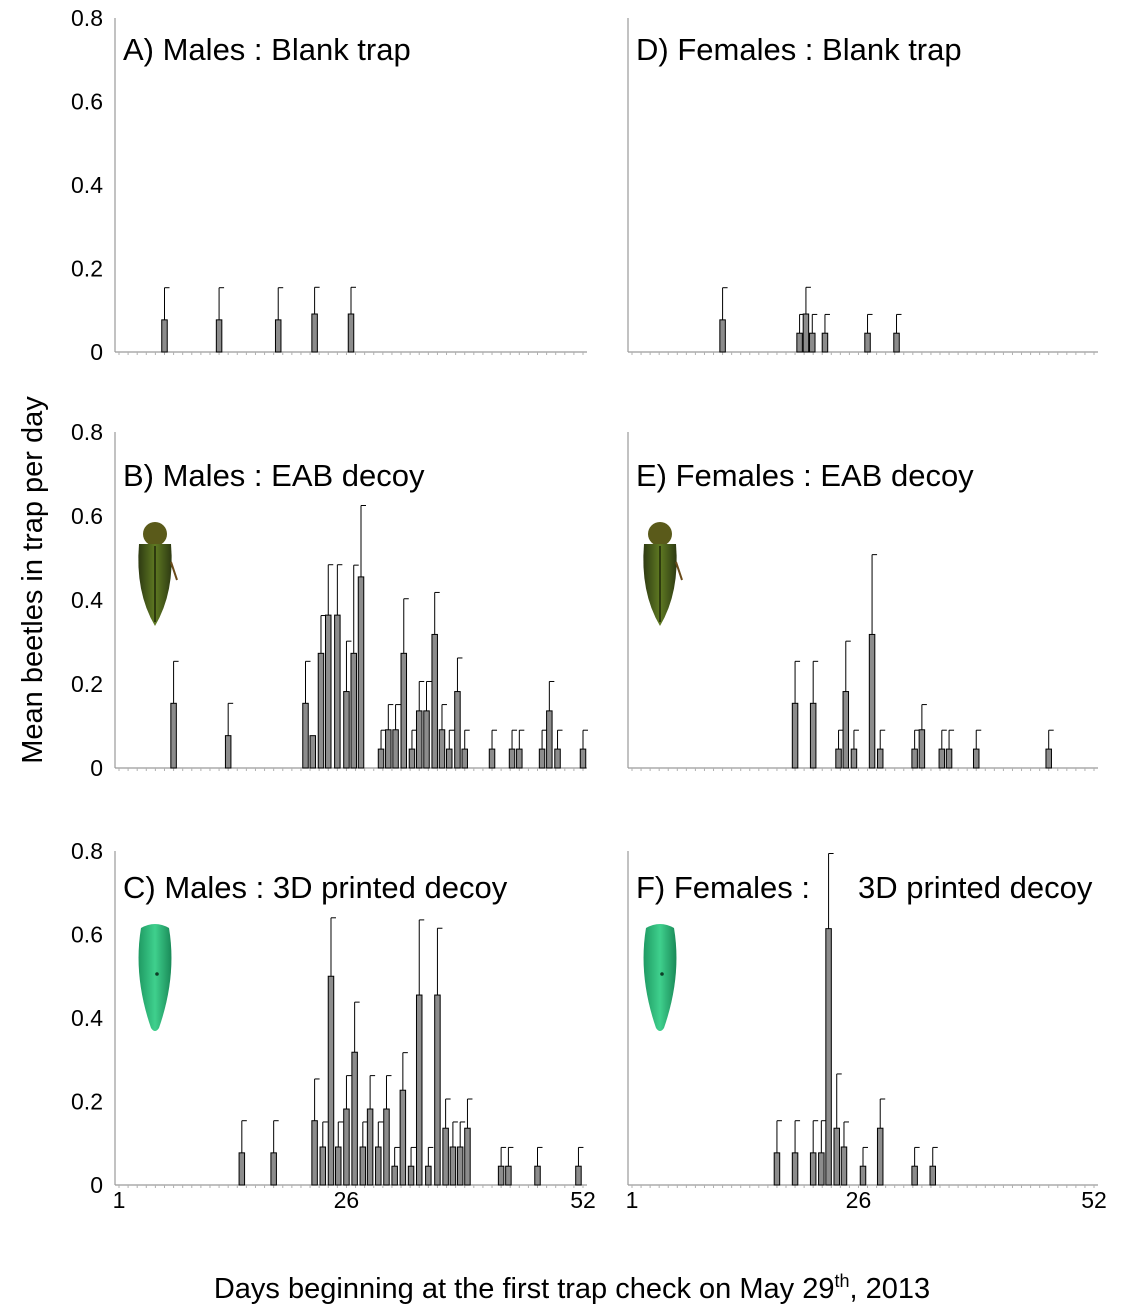  What do you see at coordinates (329, 185) in the screenshot?
I see `panel-a: 0 0.2 0.4 0.6 0.8 A) Males : Blank trap` at bounding box center [329, 185].